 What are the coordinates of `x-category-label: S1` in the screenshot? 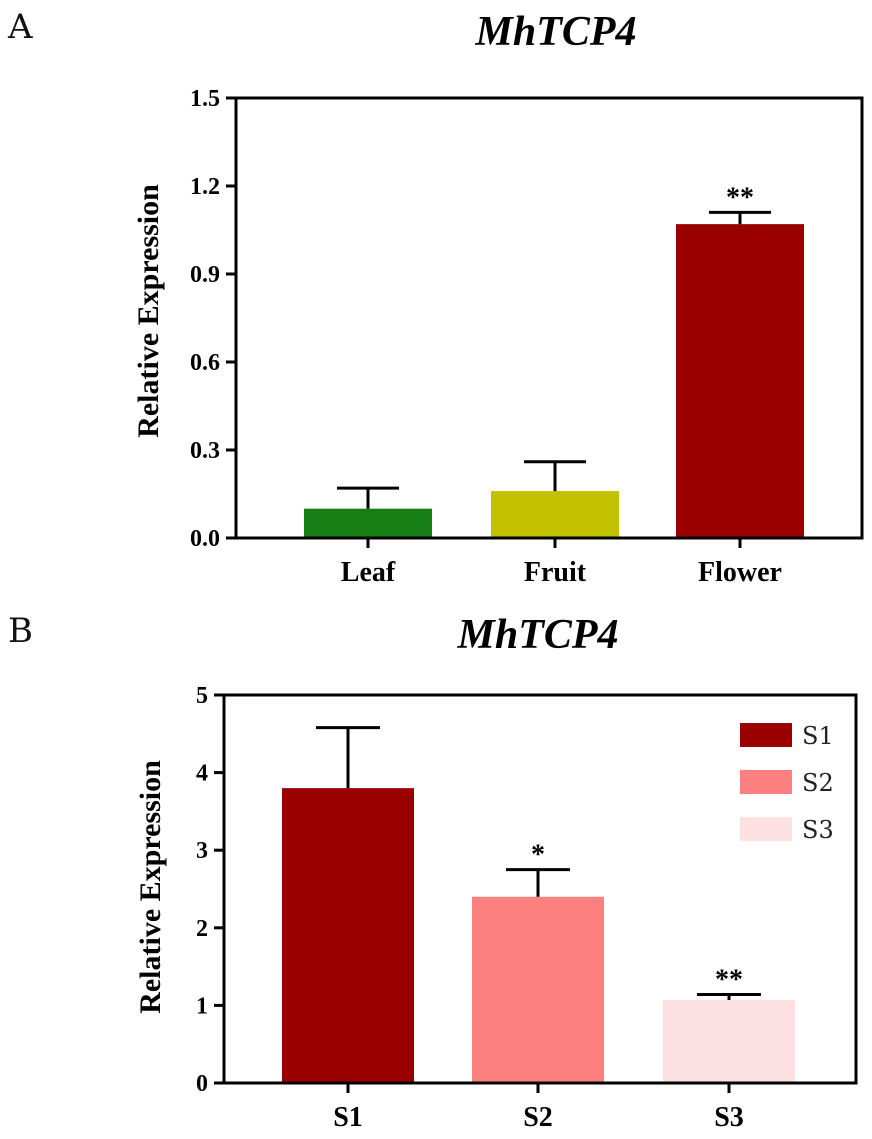 It's located at (348, 1117).